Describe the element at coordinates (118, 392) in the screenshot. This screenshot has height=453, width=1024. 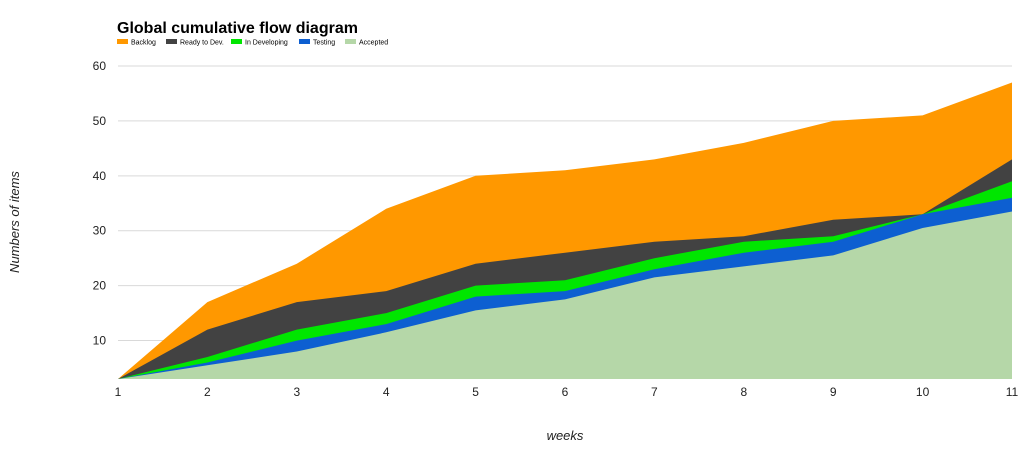
I see `x-tick-label: 1` at that location.